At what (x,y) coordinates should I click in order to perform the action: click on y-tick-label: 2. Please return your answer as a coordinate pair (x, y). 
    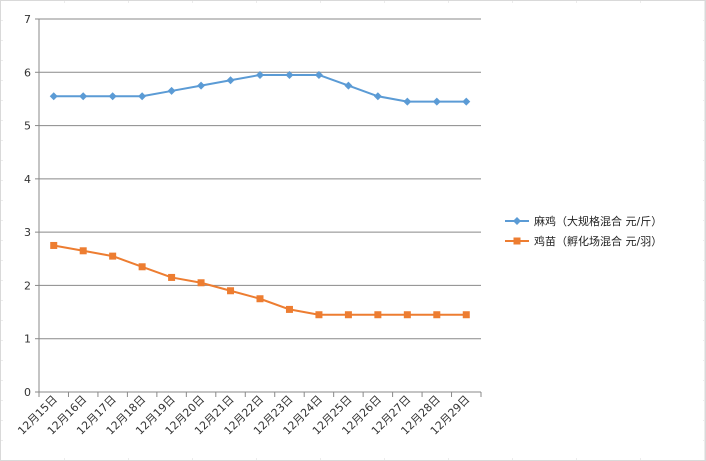
    Looking at the image, I should click on (27, 285).